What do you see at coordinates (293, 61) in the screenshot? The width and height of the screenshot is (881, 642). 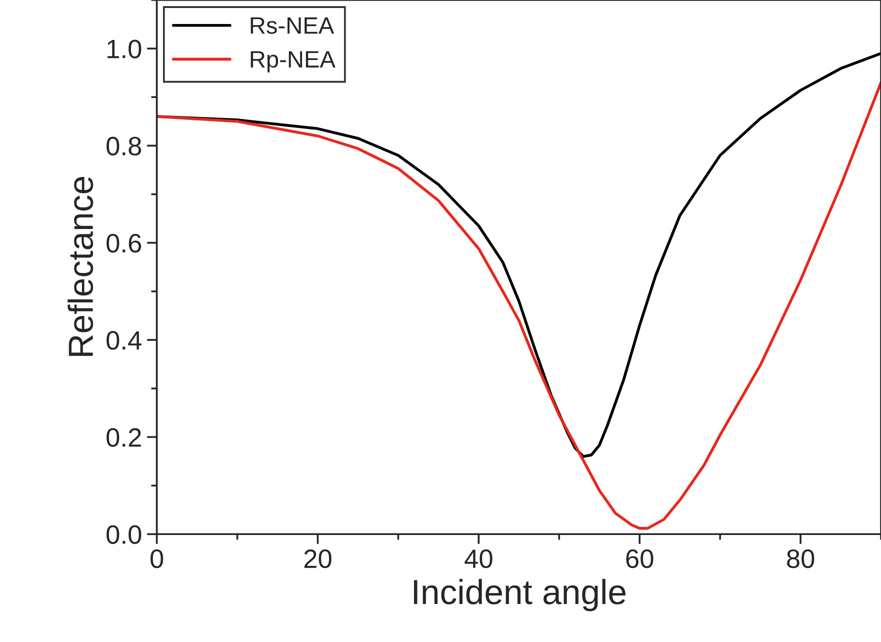 I see `legend-label: Rp-NEA` at bounding box center [293, 61].